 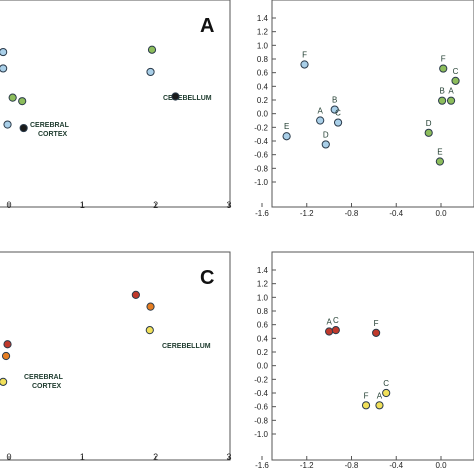 I want to click on y-tick-label: 1.2, so click(x=263, y=284).